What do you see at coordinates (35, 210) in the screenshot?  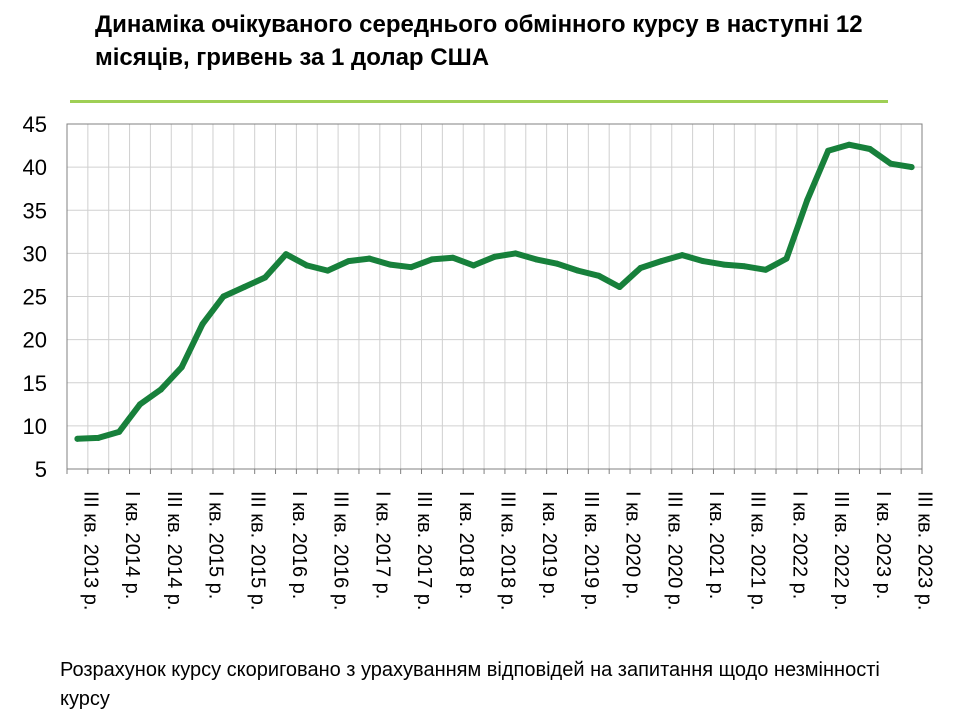 I see `y-tick-label: 35` at bounding box center [35, 210].